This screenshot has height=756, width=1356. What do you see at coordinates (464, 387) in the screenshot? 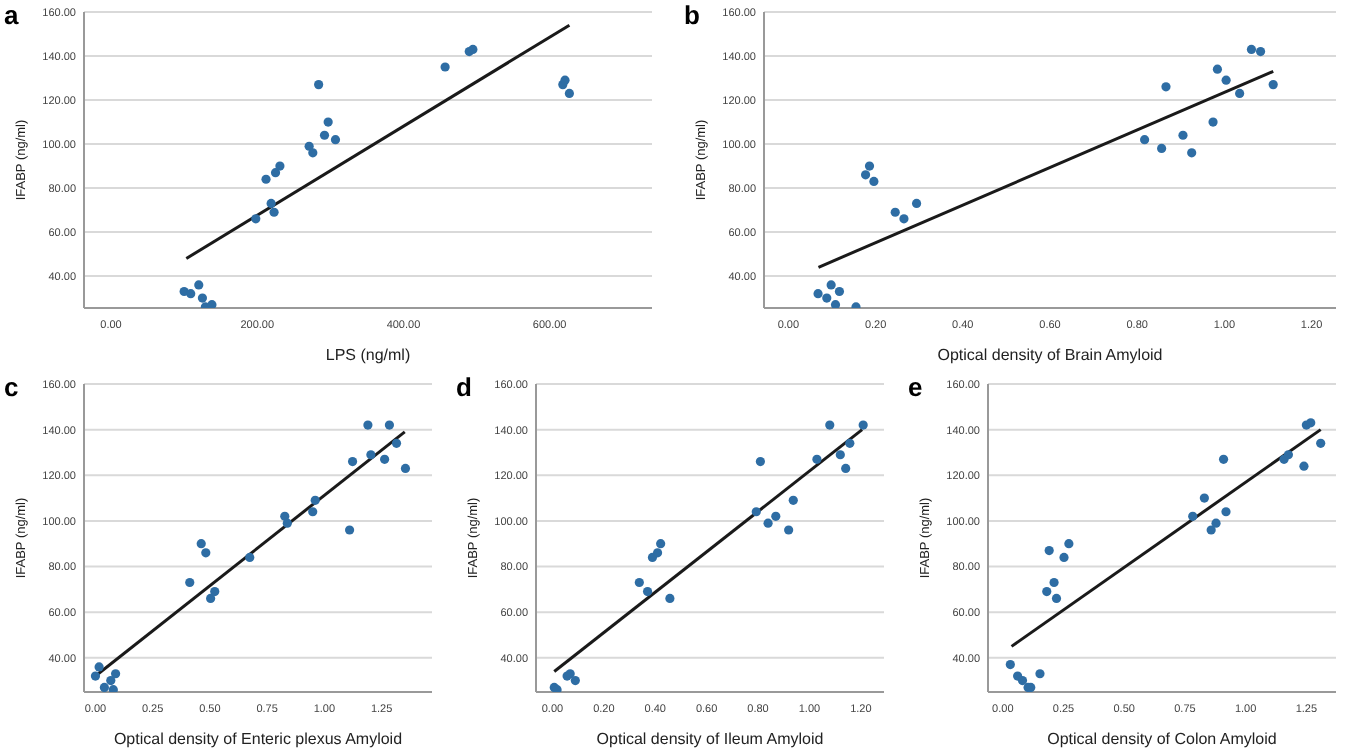
I see `chart-title: d` at bounding box center [464, 387].